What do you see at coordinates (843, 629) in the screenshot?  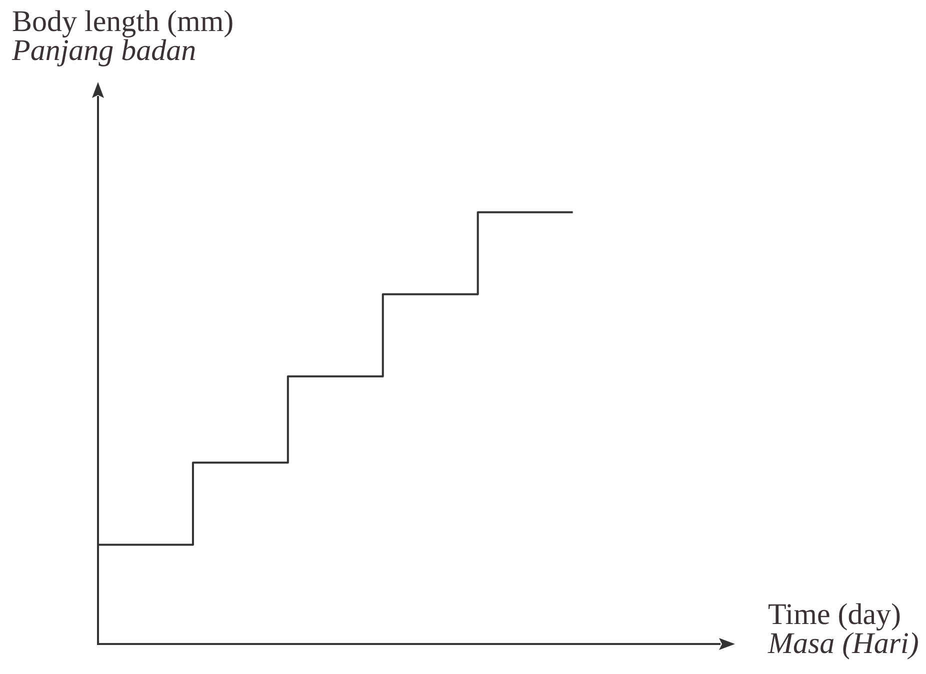 I see `x-axis-title: Time (day) Masa (Hari)` at bounding box center [843, 629].